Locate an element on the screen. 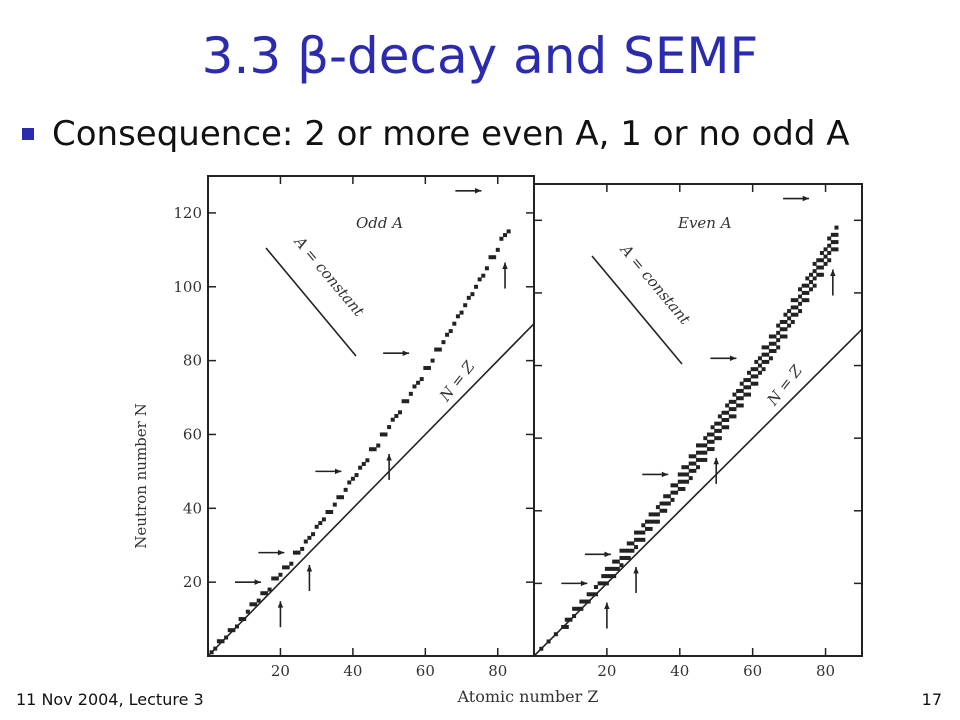 Image resolution: width=960 pixels, height=720 pixels. right-x-tick-label: 40 is located at coordinates (679, 671).